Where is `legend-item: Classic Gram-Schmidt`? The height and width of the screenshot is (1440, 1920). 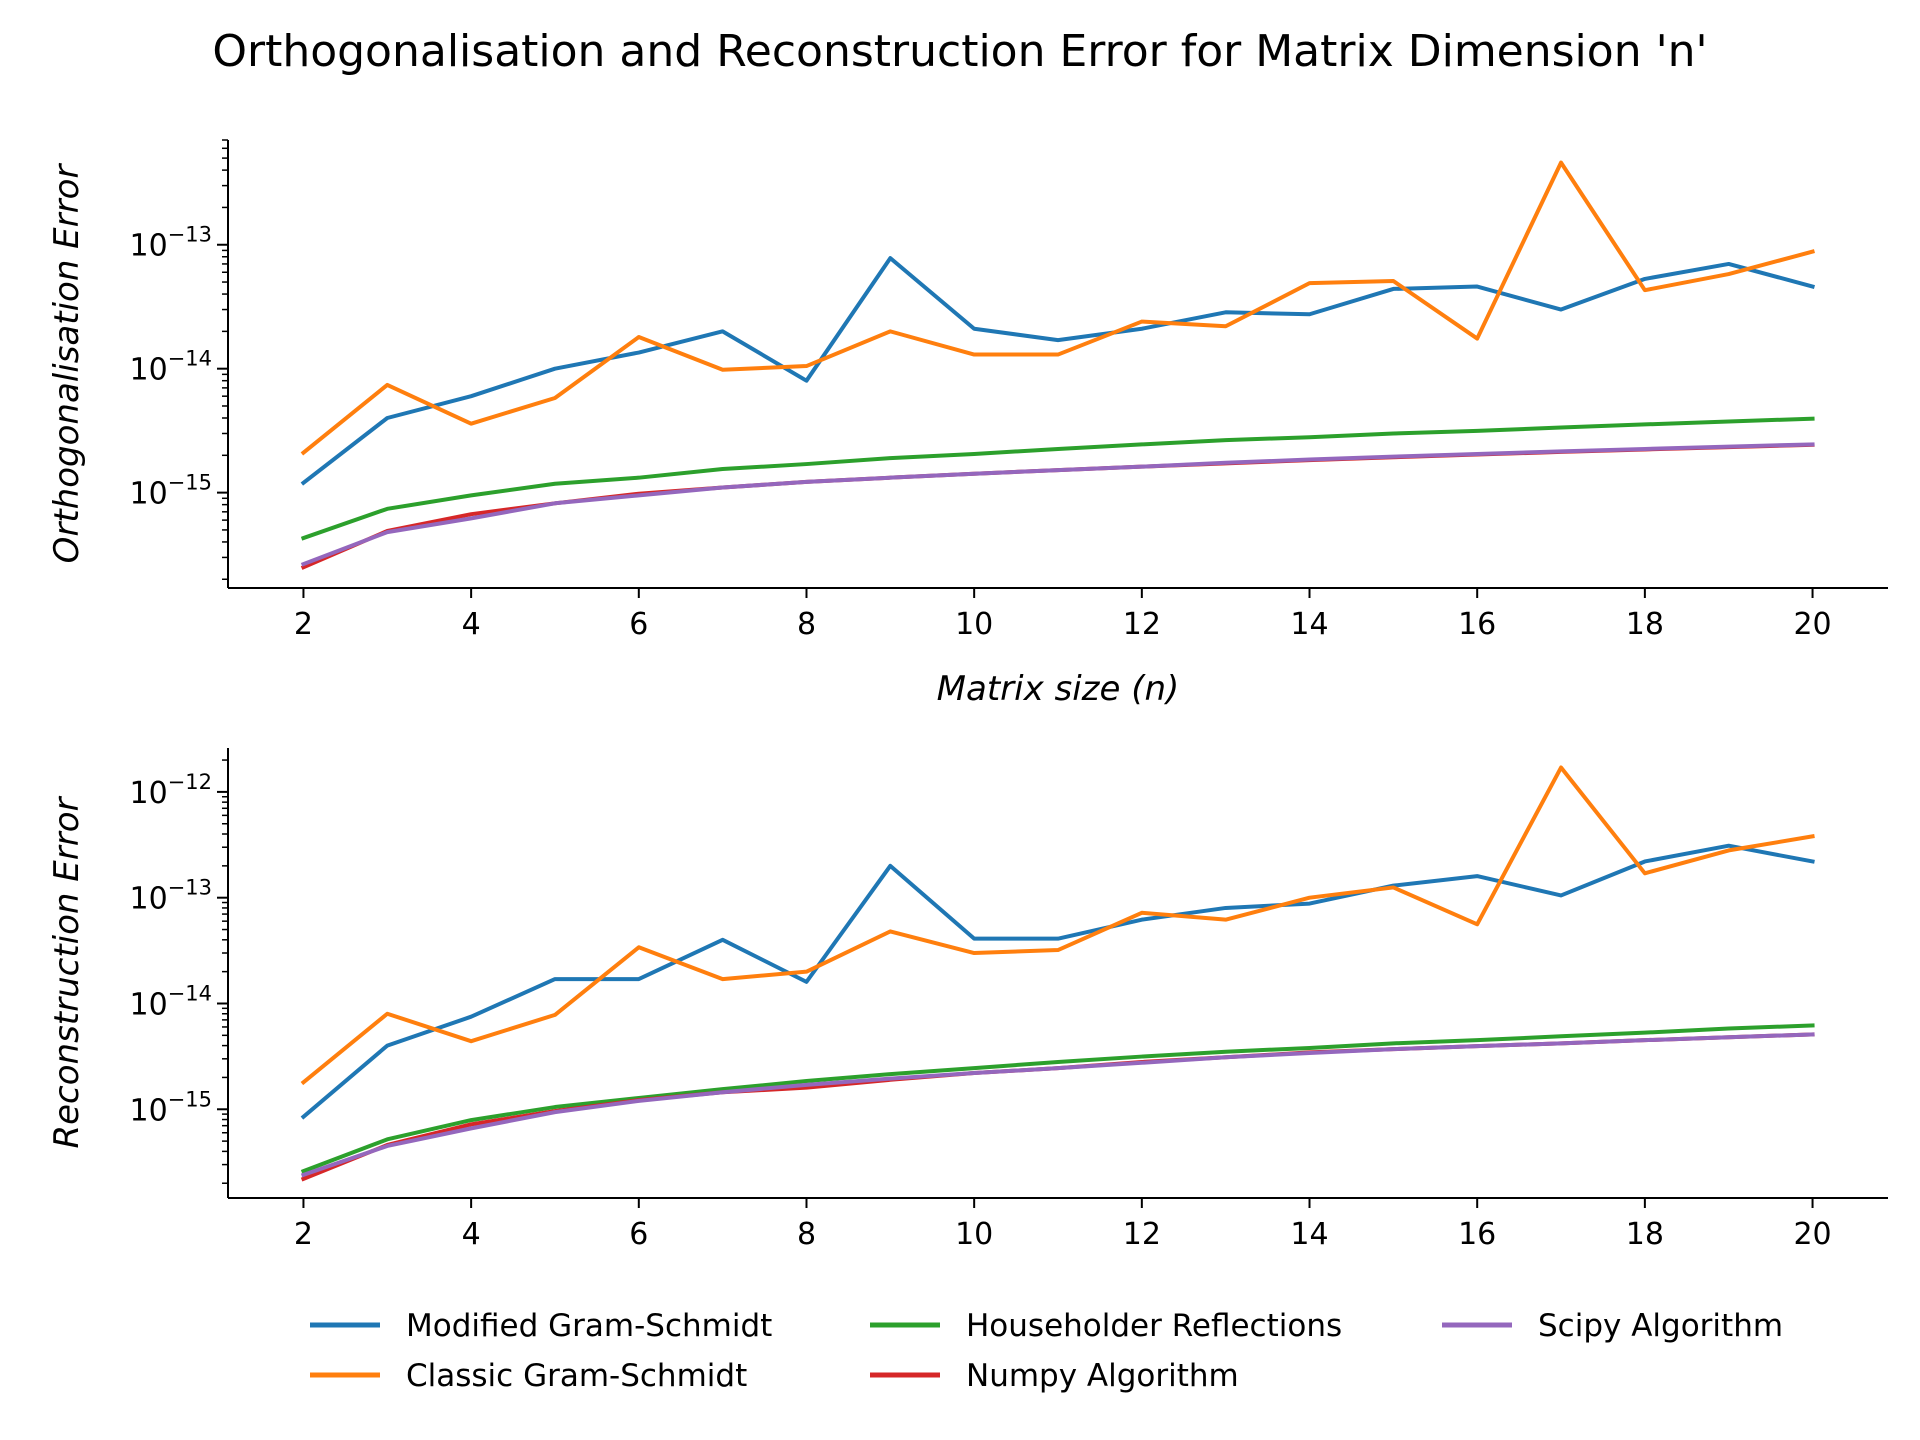
legend-item: Classic Gram-Schmidt is located at coordinates (528, 1376).